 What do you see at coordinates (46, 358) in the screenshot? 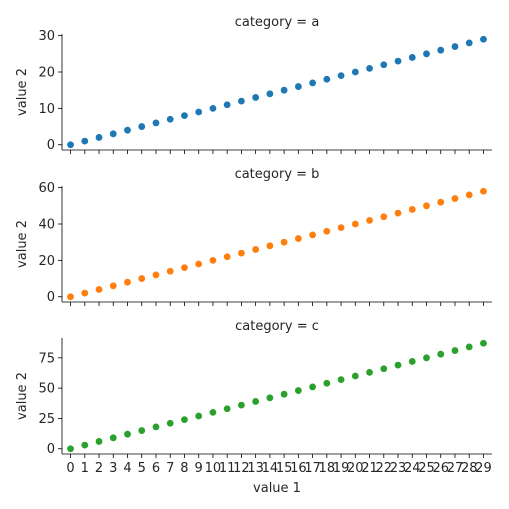
I see `y-tick-label: 75` at bounding box center [46, 358].